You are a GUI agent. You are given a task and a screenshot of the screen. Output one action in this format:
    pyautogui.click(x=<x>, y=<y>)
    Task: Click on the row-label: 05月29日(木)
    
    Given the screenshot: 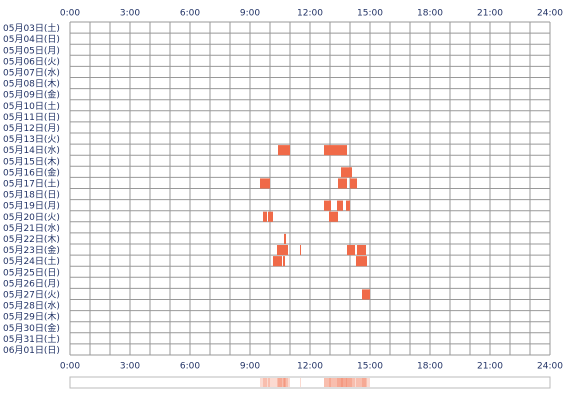 What is the action you would take?
    pyautogui.click(x=31, y=317)
    